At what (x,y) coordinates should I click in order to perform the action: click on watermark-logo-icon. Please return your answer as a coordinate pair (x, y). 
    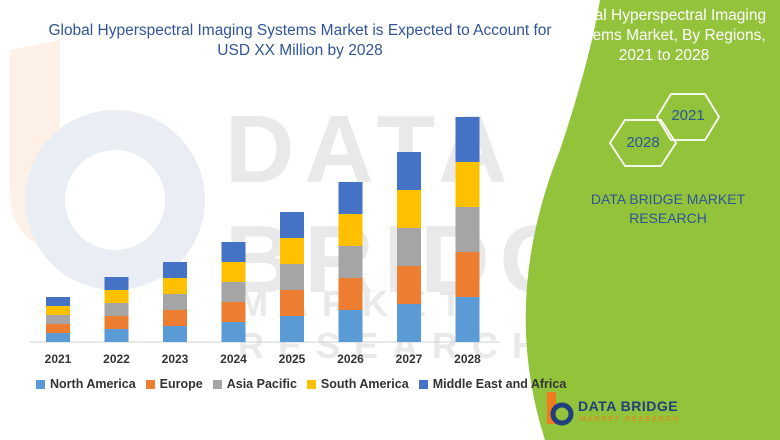
    Looking at the image, I should click on (107, 165).